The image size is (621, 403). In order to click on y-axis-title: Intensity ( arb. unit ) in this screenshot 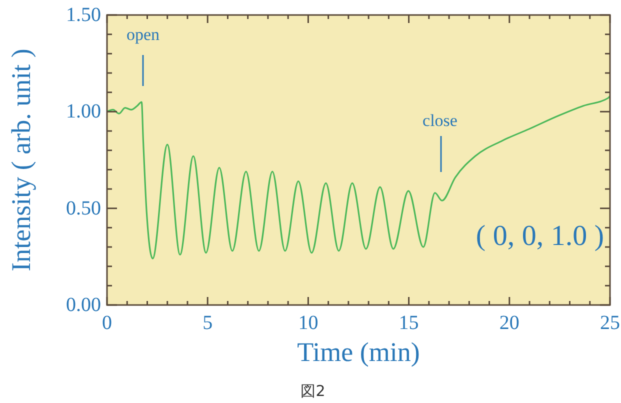, I will do `click(21, 160)`.